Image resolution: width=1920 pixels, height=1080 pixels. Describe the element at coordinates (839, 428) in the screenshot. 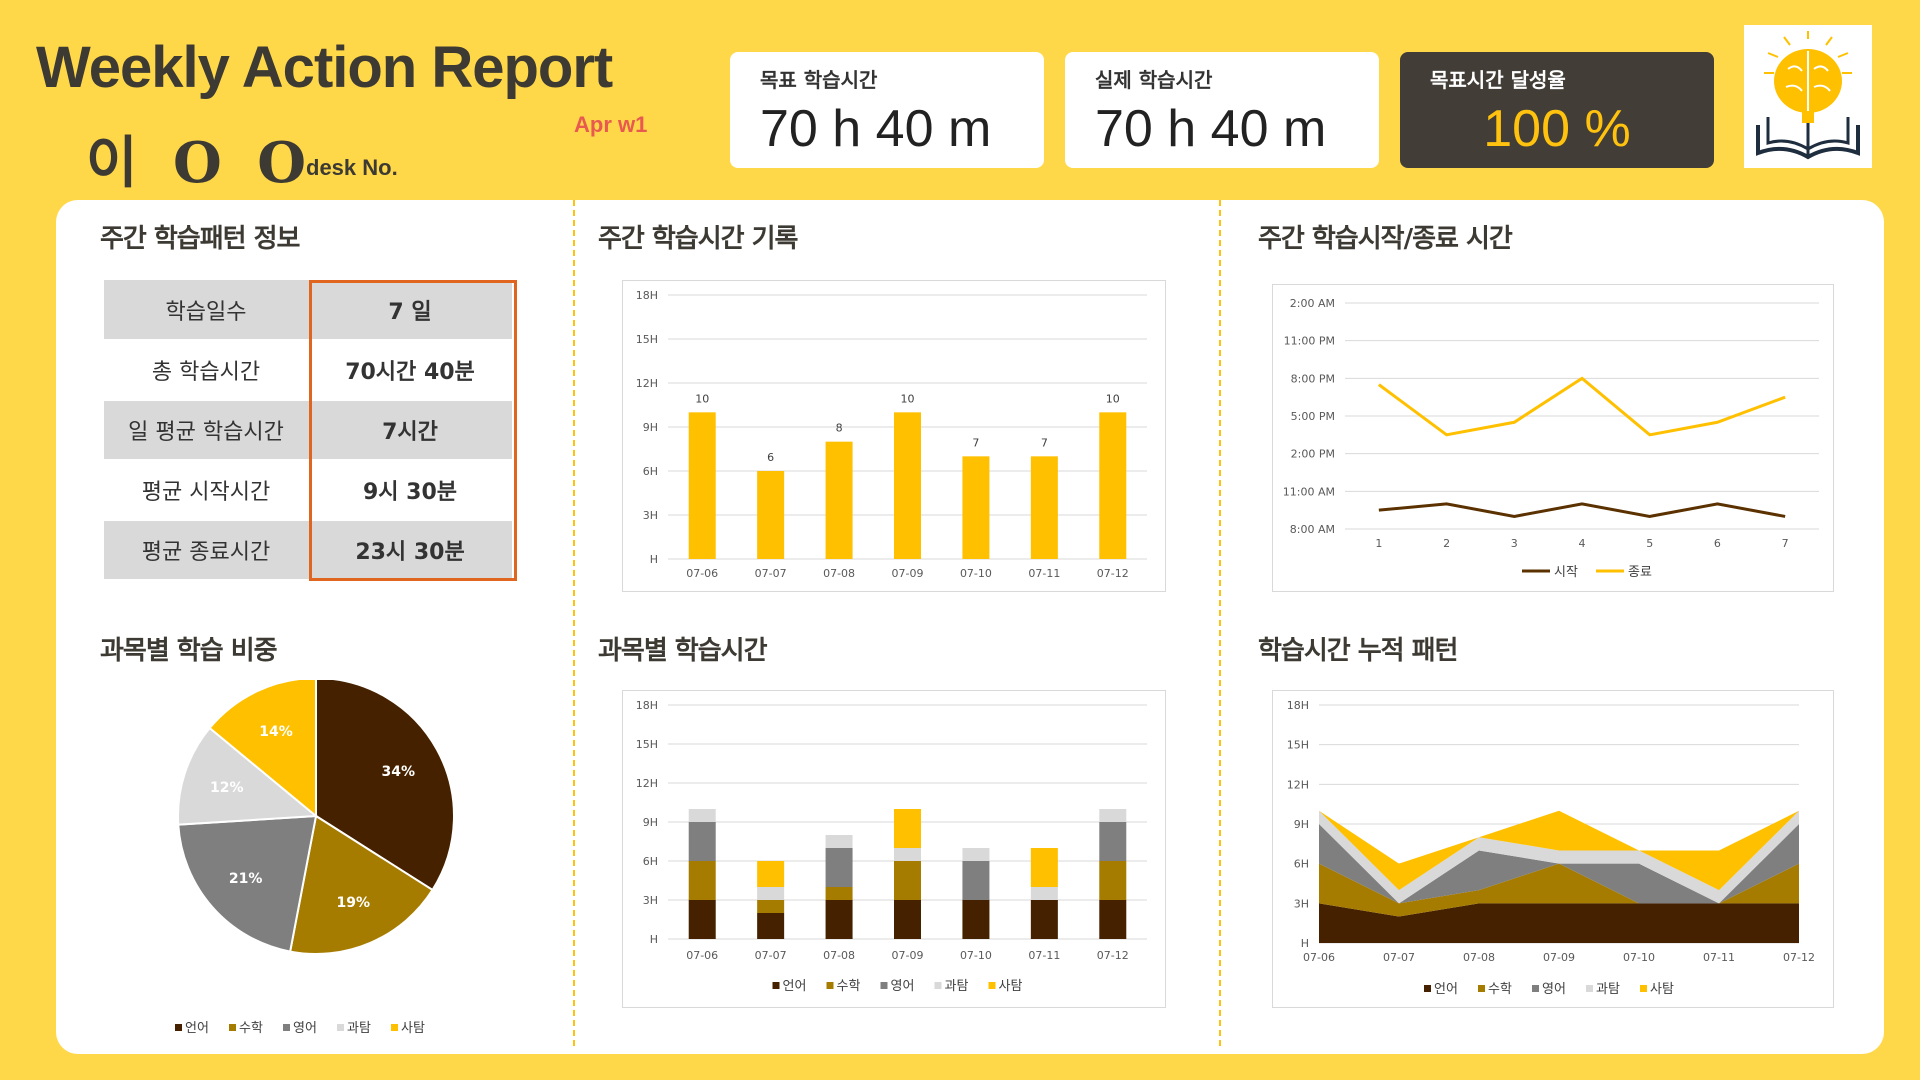

I see `data-label: 8` at that location.